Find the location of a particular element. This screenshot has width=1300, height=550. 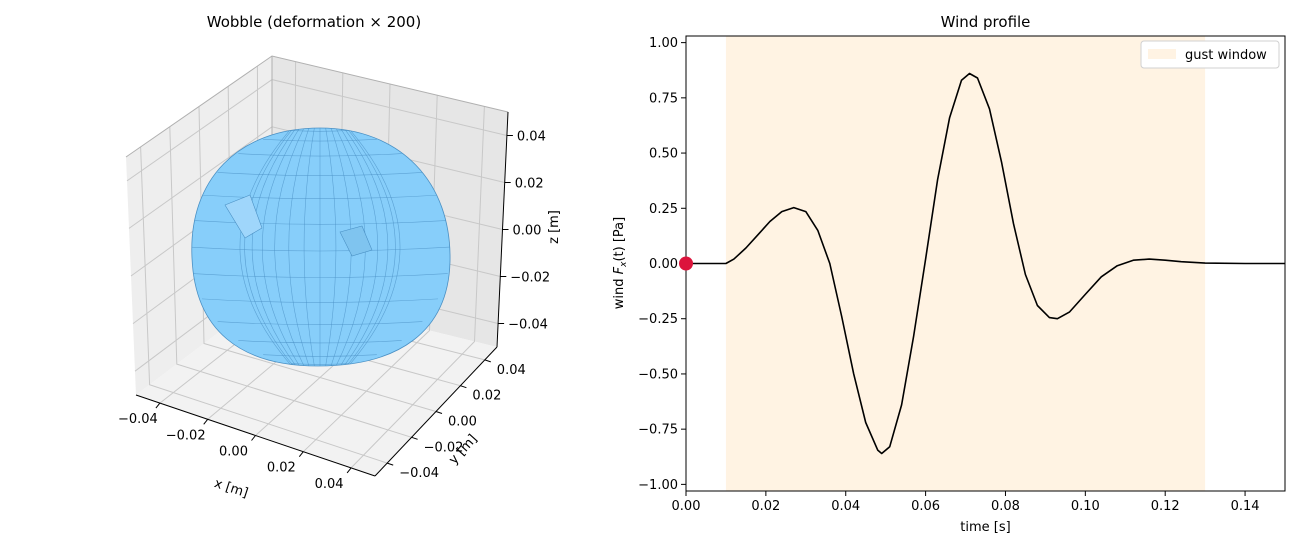

x-tick-label-3d: 0.00 is located at coordinates (233, 452).